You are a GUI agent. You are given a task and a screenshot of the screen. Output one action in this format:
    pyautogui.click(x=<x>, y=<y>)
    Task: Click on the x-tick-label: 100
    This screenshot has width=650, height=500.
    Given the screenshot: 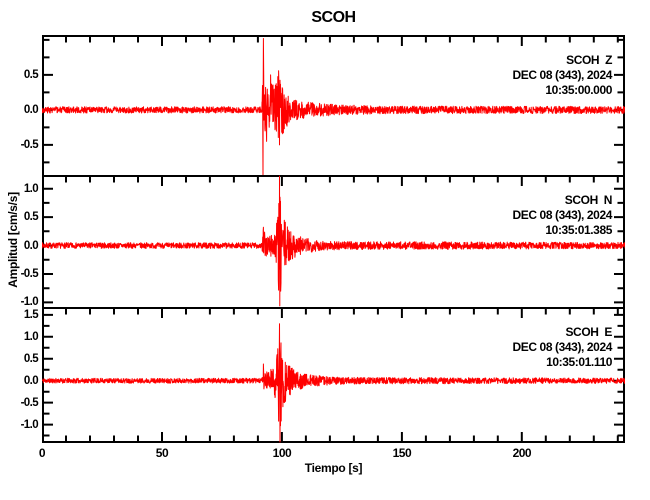 What is the action you would take?
    pyautogui.click(x=282, y=453)
    